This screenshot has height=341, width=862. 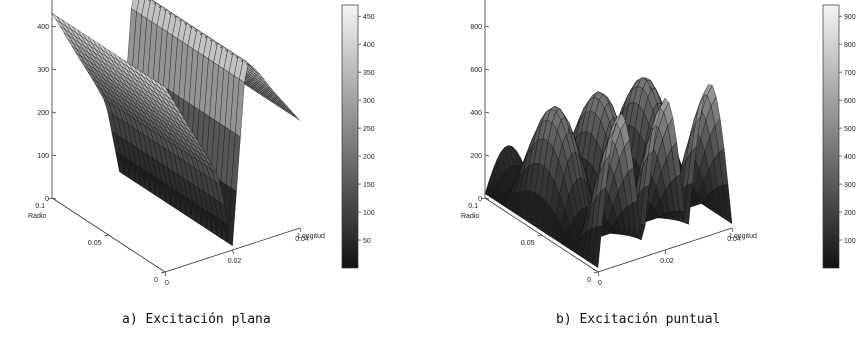 I want to click on colorbar-tick-label: 250, so click(x=369, y=129).